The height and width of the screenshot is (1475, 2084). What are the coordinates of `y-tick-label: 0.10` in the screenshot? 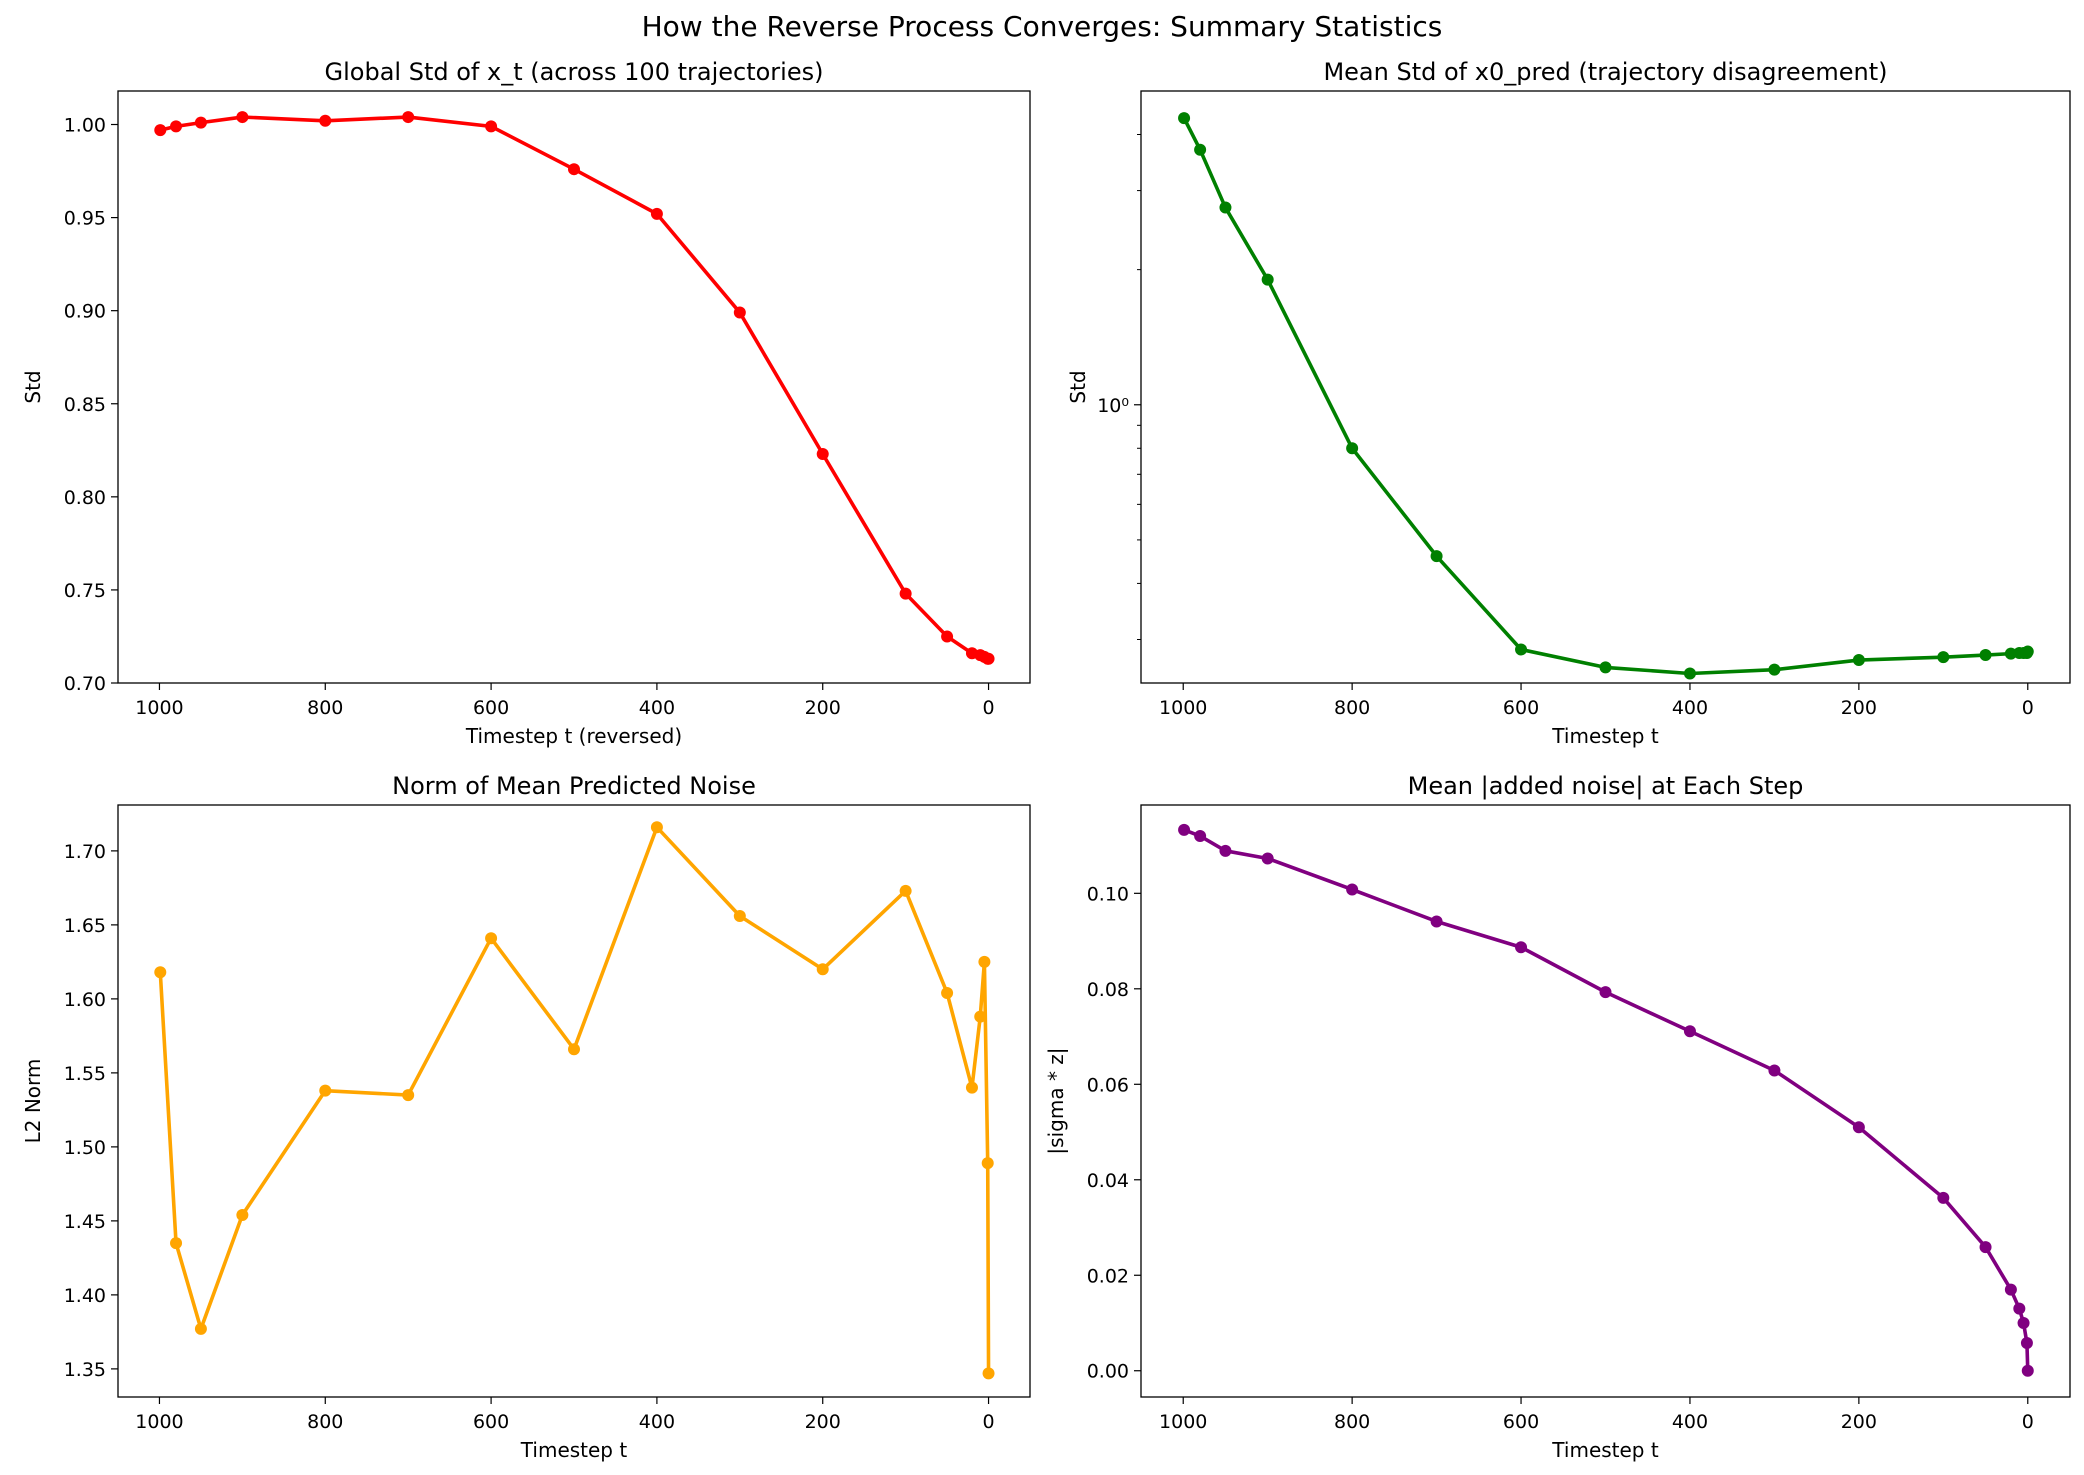 It's located at (1108, 894).